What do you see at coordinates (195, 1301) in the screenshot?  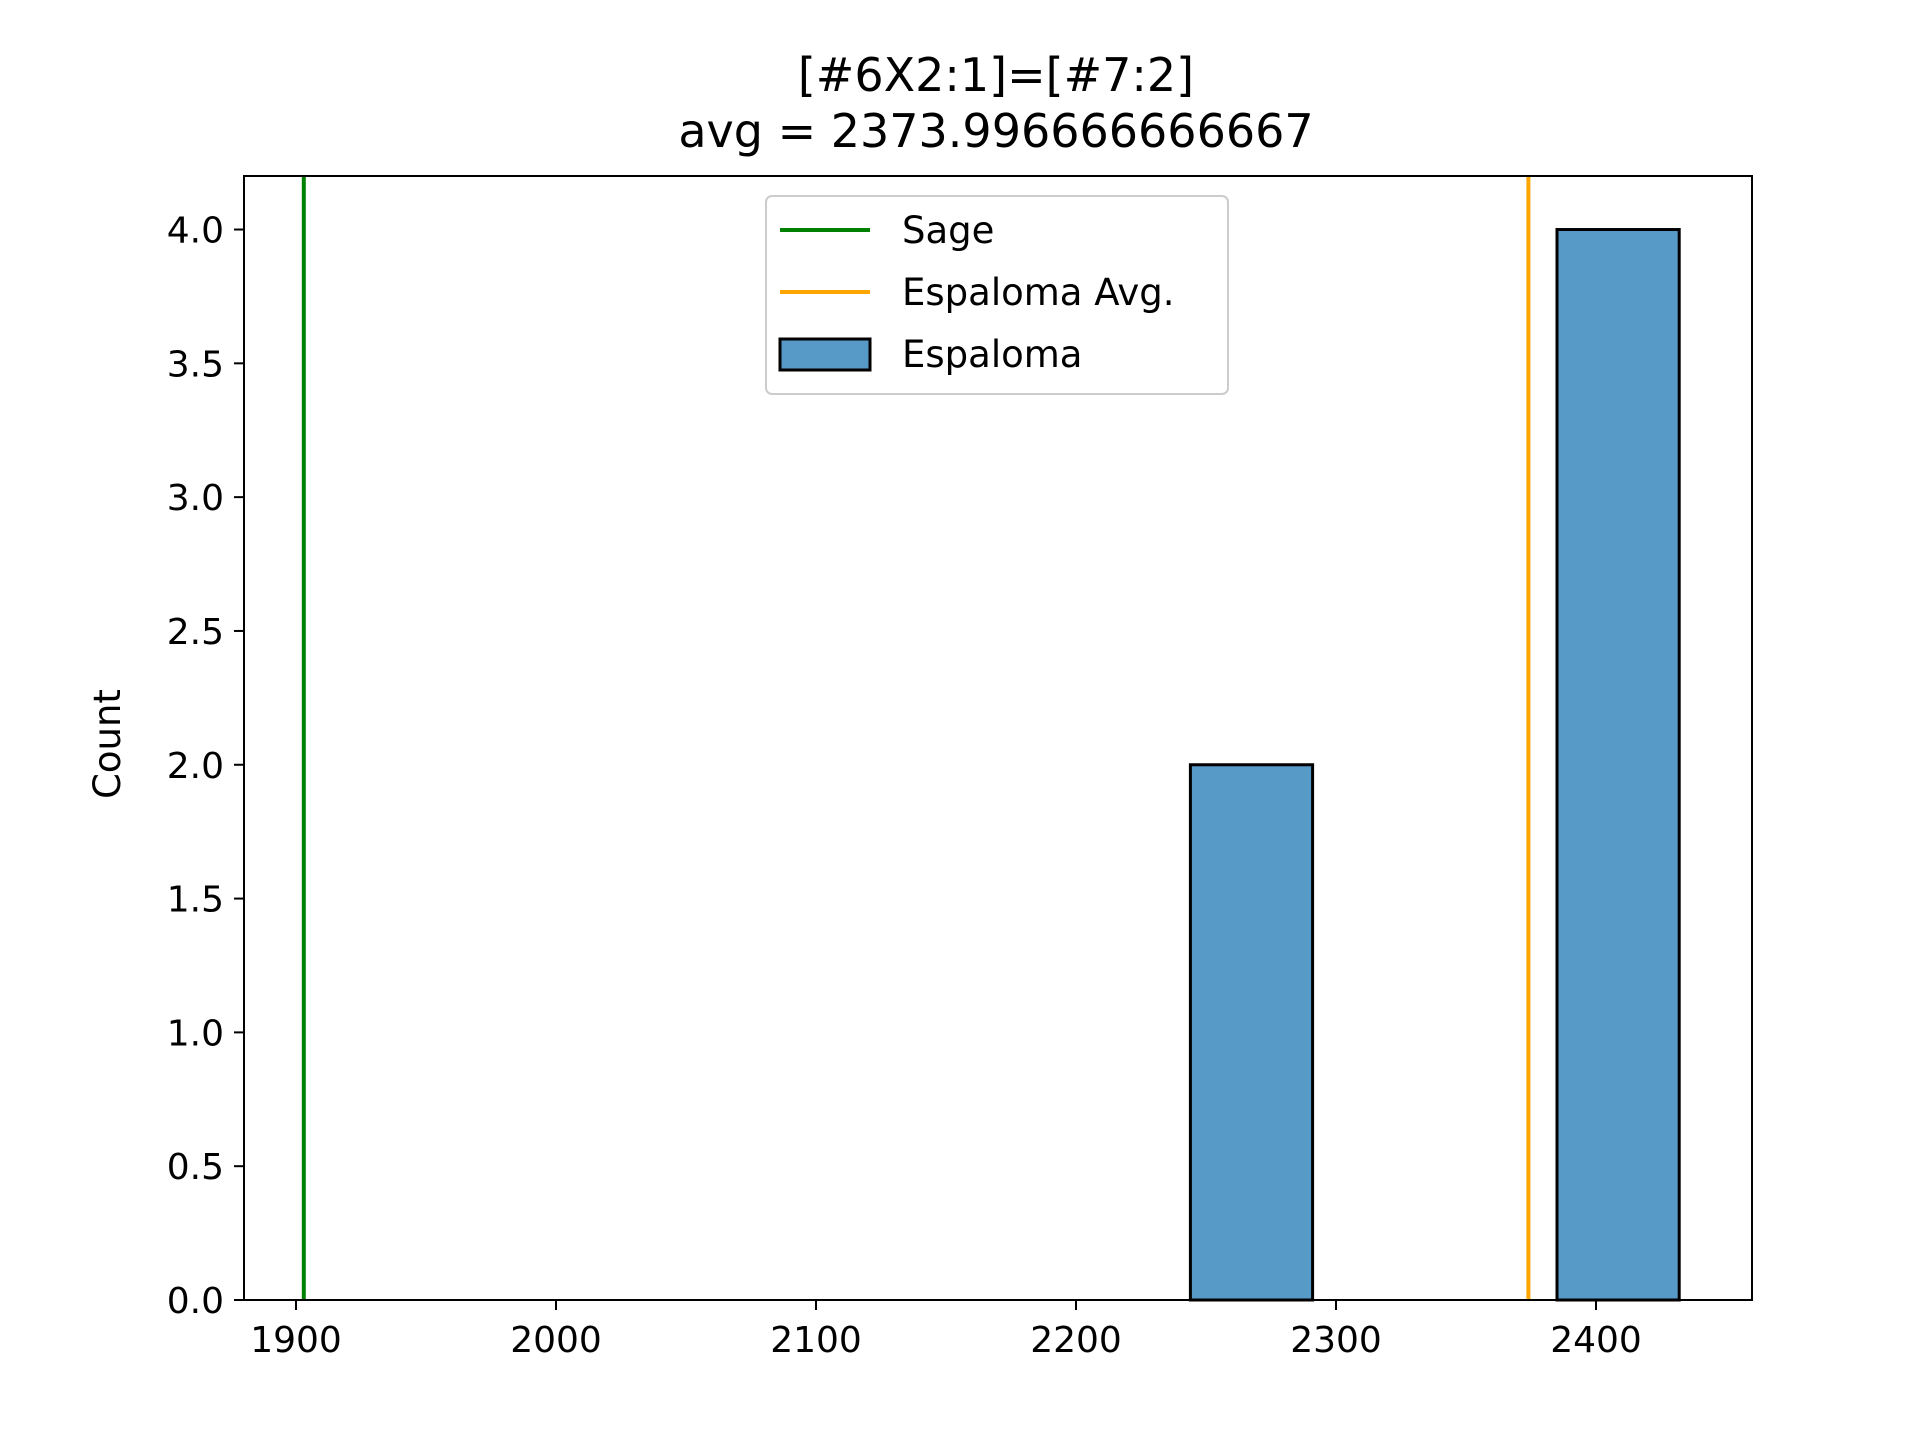 I see `y-tick-label-0: 0.0` at bounding box center [195, 1301].